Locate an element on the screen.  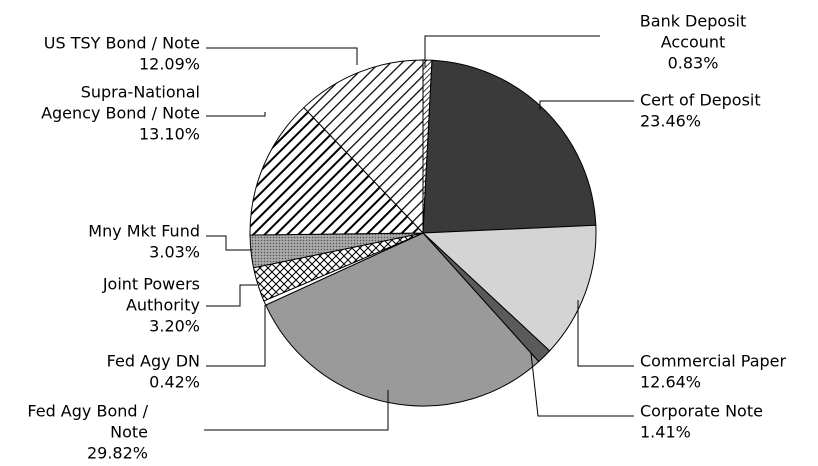
slice-value-label-3: 1.41% is located at coordinates (665, 432).